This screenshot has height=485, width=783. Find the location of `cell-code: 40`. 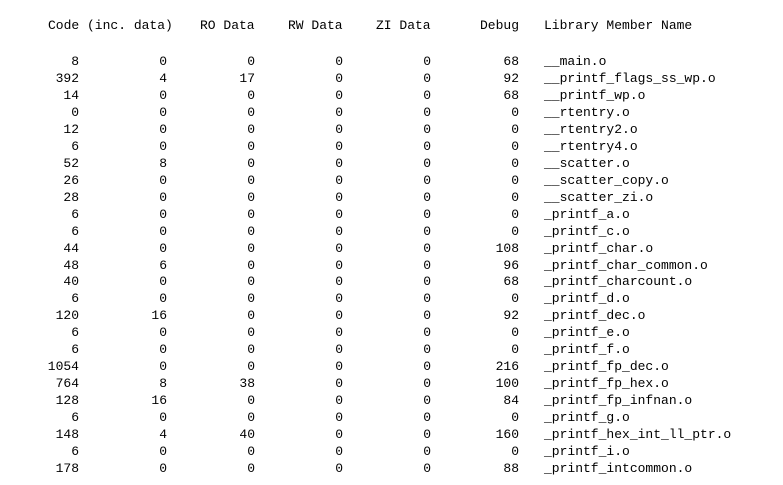

cell-code: 40 is located at coordinates (71, 282).